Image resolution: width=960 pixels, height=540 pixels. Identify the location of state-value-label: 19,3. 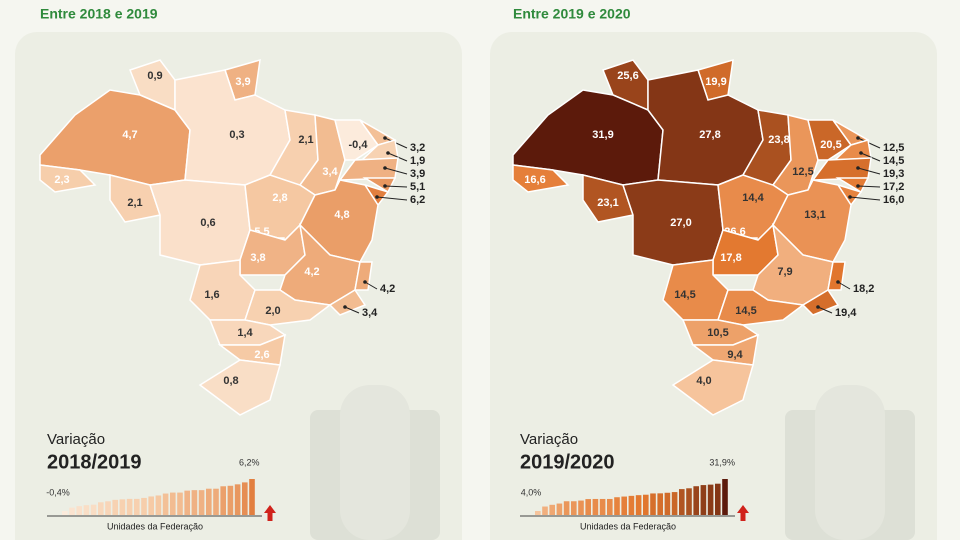
(893, 174).